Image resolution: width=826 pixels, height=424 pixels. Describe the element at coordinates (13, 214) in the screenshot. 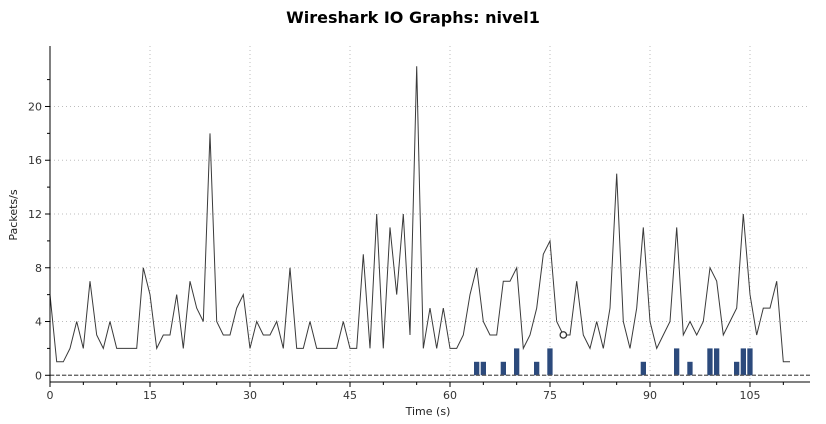

I see `y-axis-label: Packets/s` at that location.